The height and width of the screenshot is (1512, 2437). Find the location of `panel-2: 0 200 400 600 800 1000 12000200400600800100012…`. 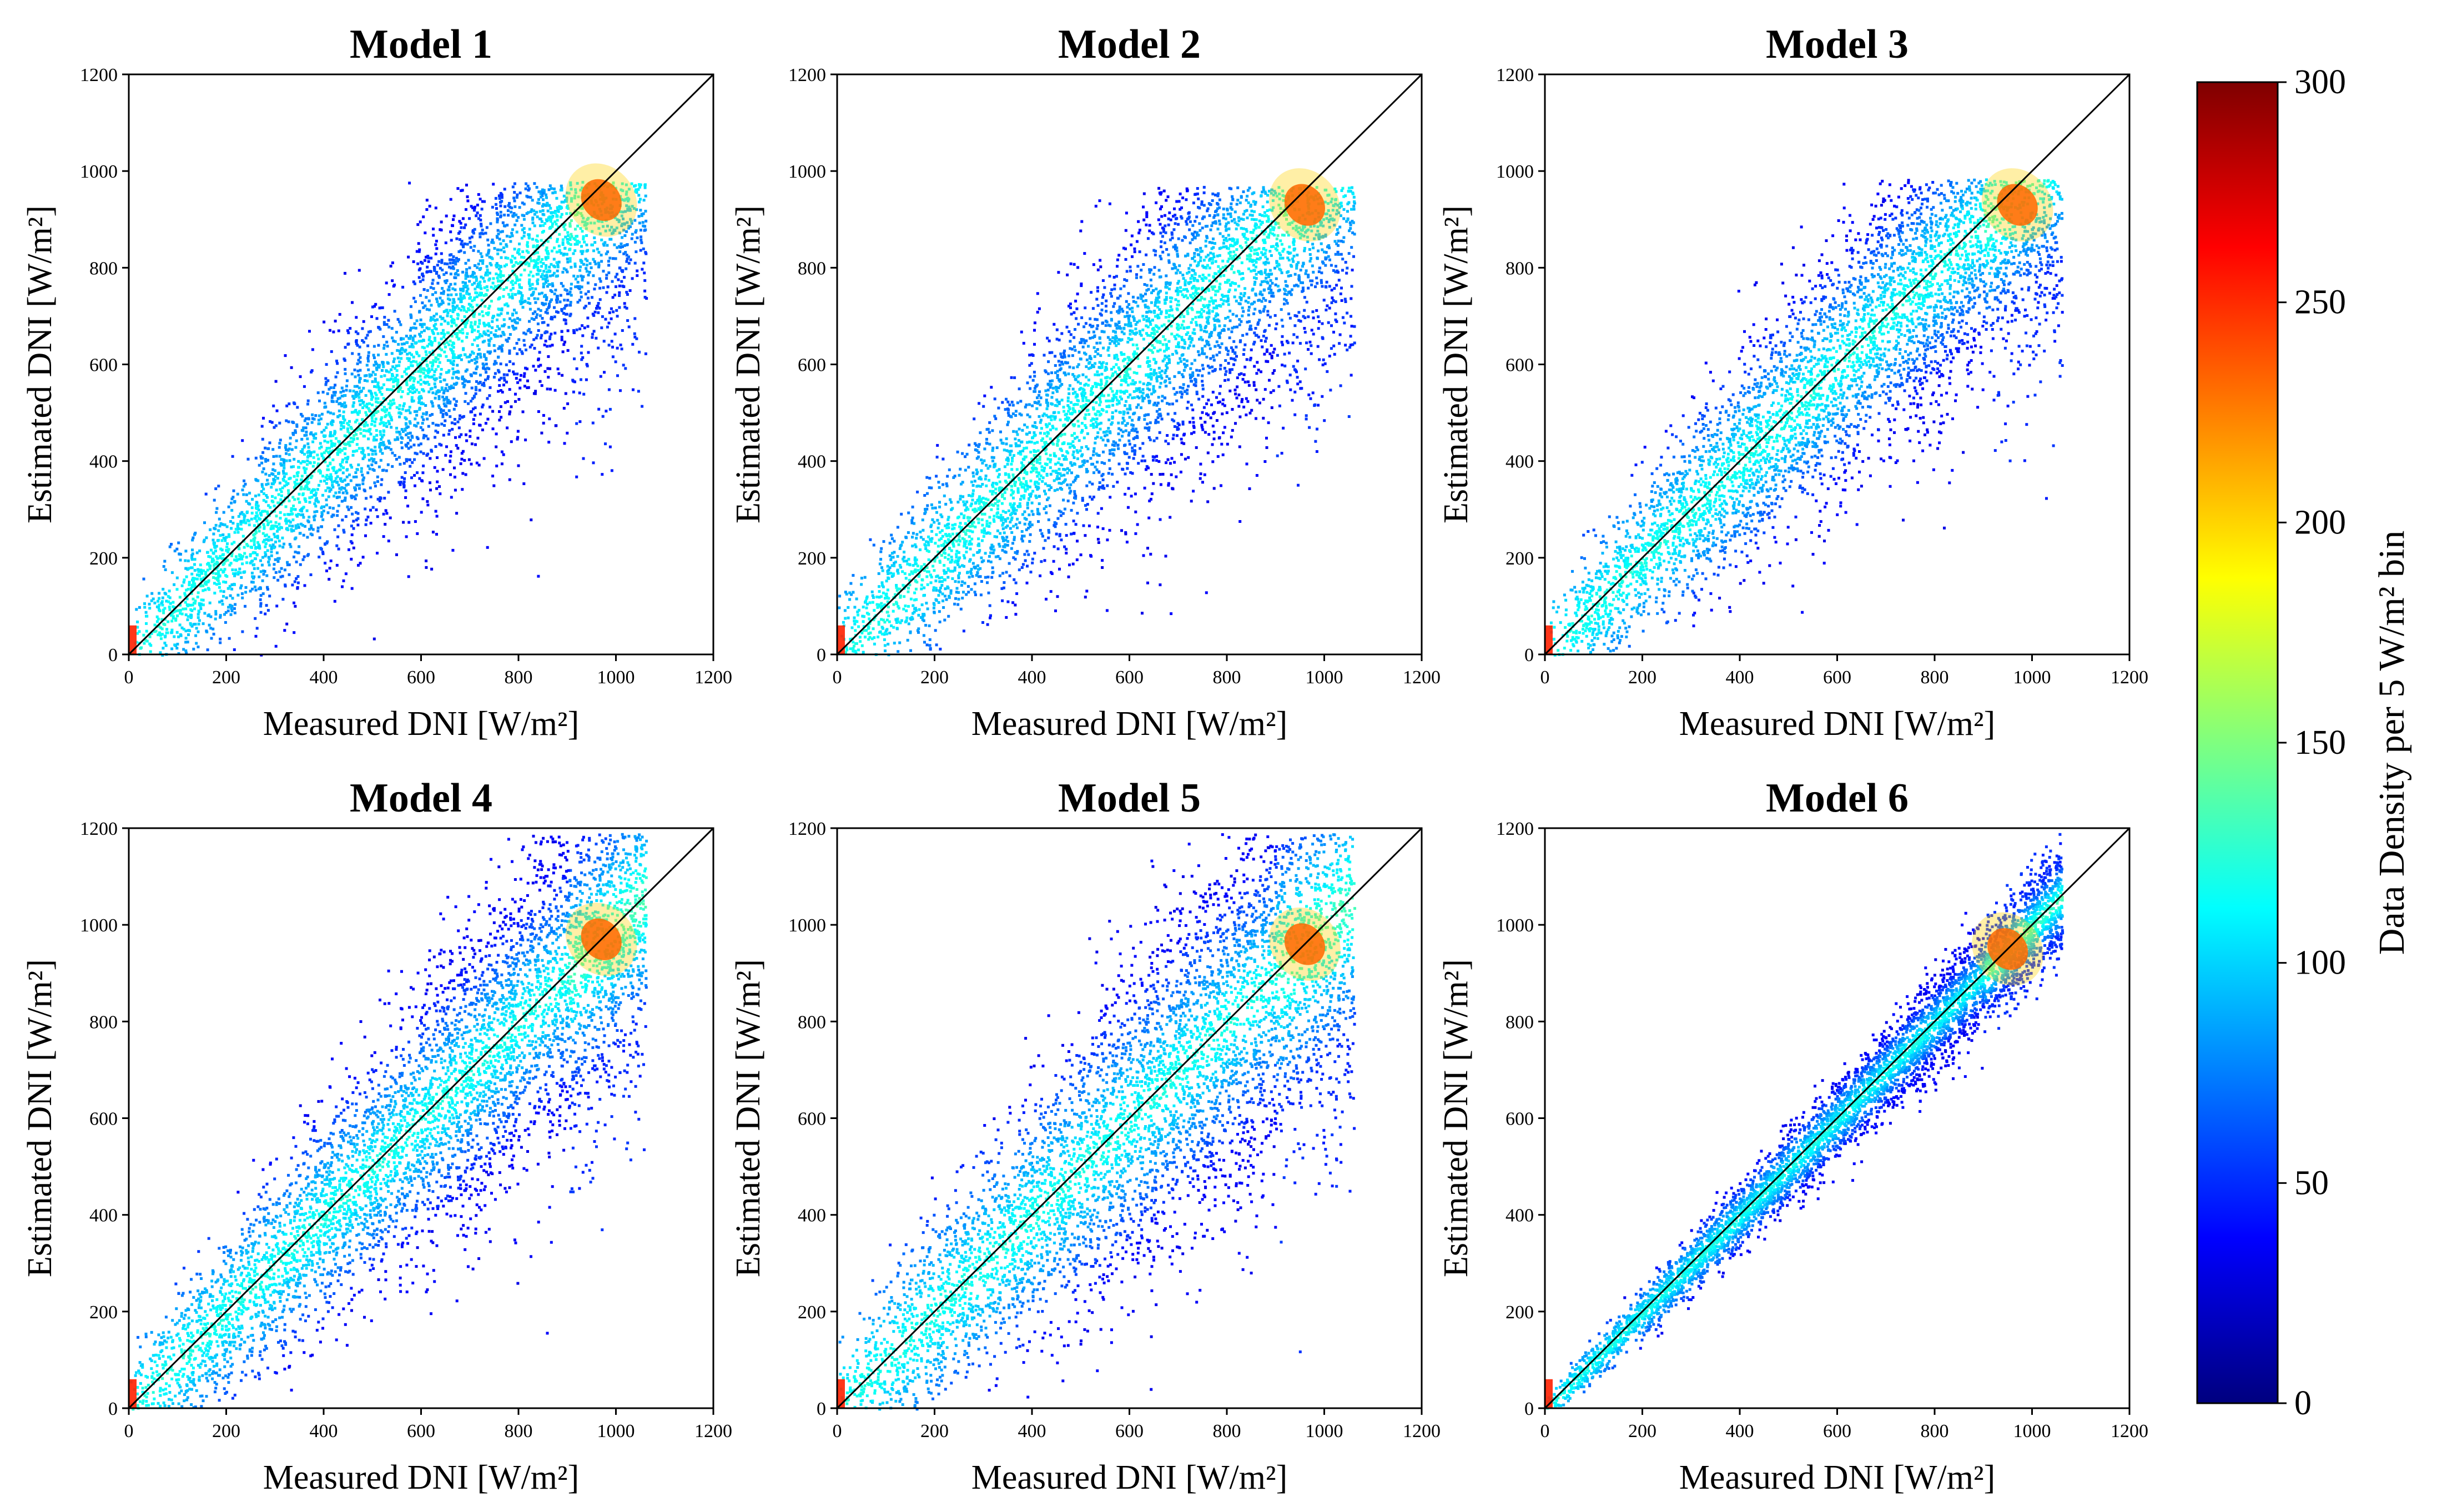

panel-2: 0 200 400 600 800 1000 12000200400600800100012… is located at coordinates (1085, 382).